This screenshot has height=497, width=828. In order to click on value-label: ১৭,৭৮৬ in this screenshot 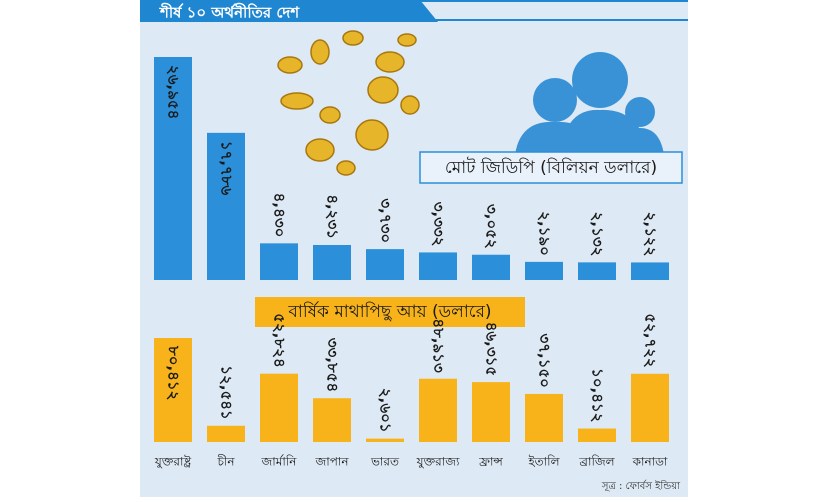, I will do `click(227, 168)`.